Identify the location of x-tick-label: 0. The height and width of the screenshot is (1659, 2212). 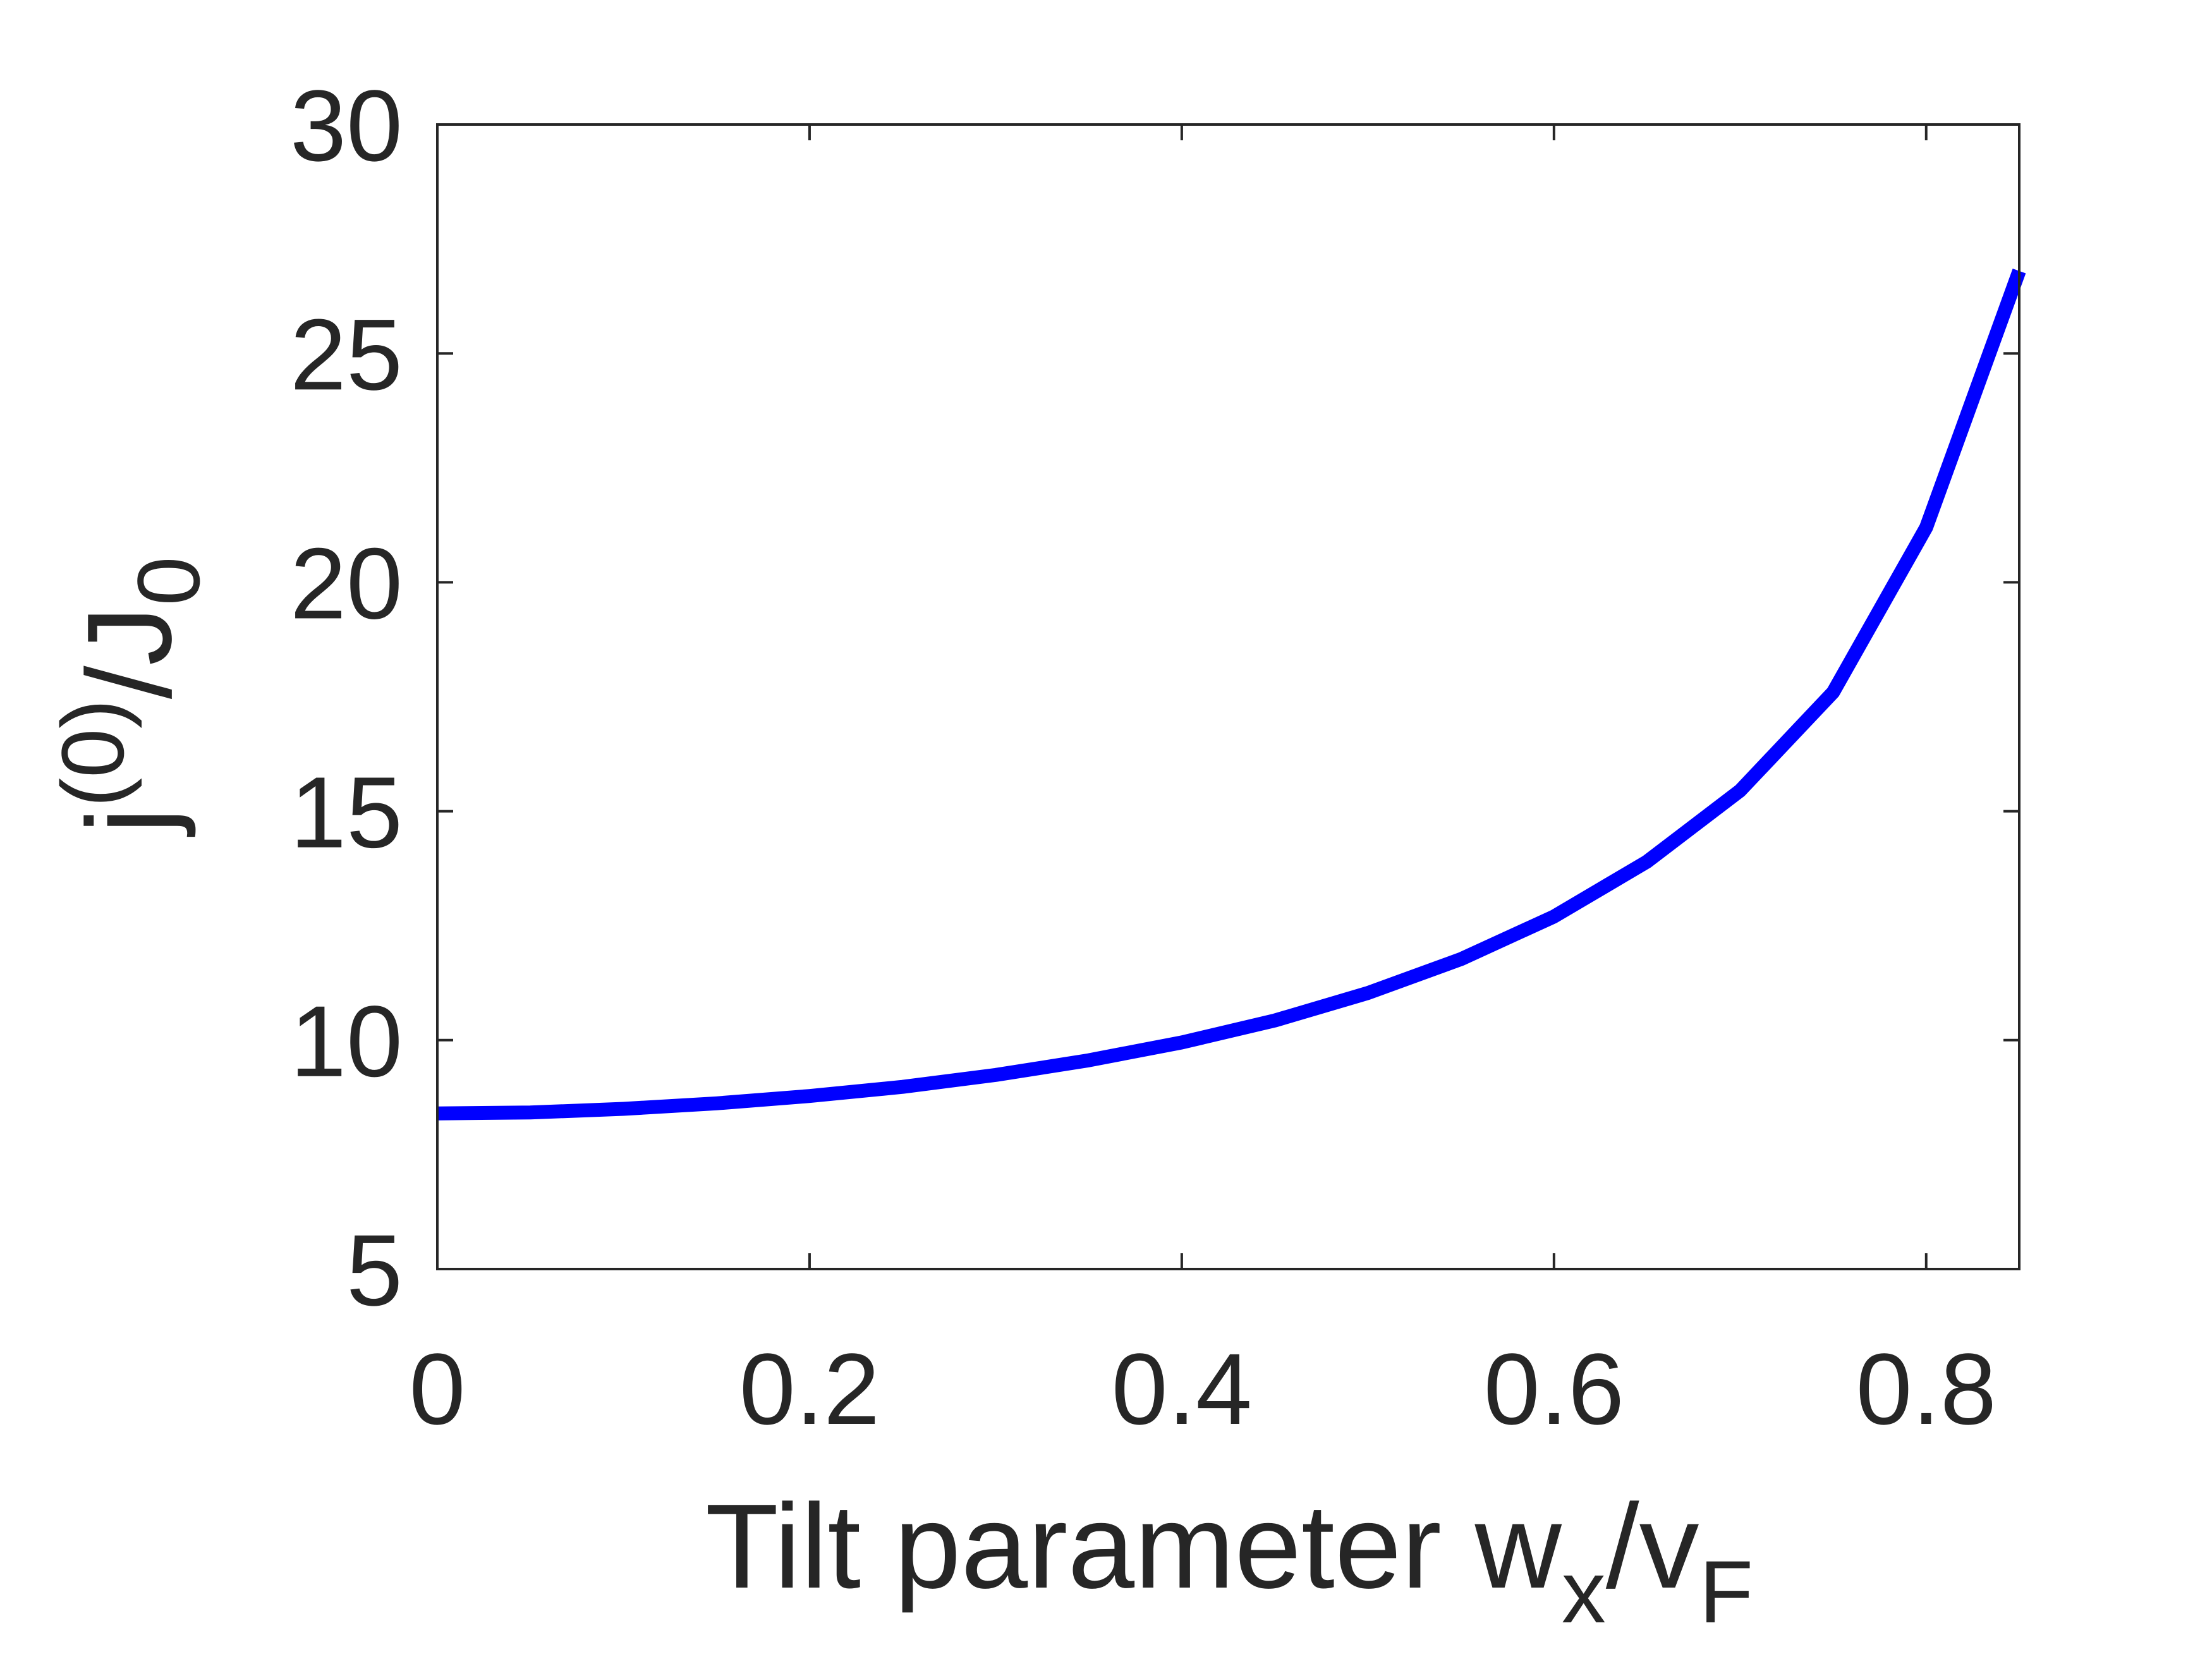
(438, 1388).